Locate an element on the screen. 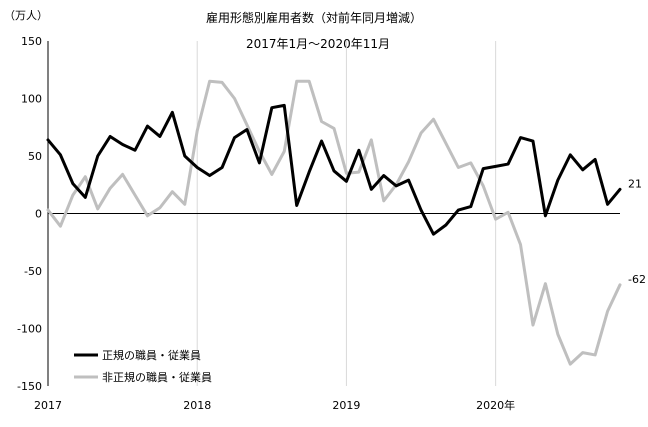 This screenshot has width=648, height=427. chart-title: 雇用形態別雇用者数（対前年同月増減） is located at coordinates (314, 17).